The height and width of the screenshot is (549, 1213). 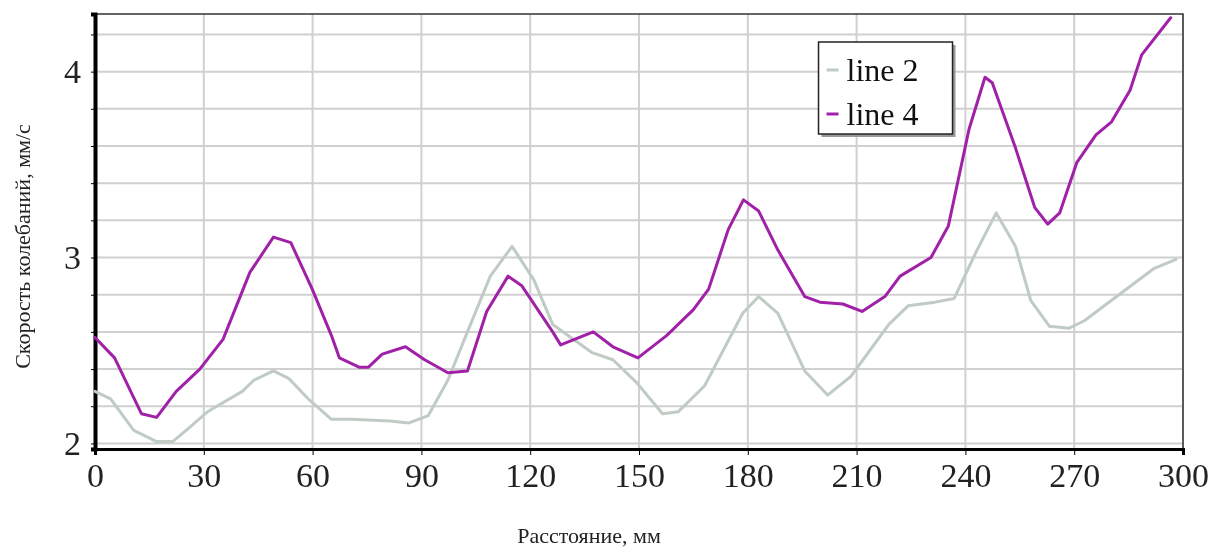 What do you see at coordinates (72, 443) in the screenshot?
I see `y-tick-label: 2` at bounding box center [72, 443].